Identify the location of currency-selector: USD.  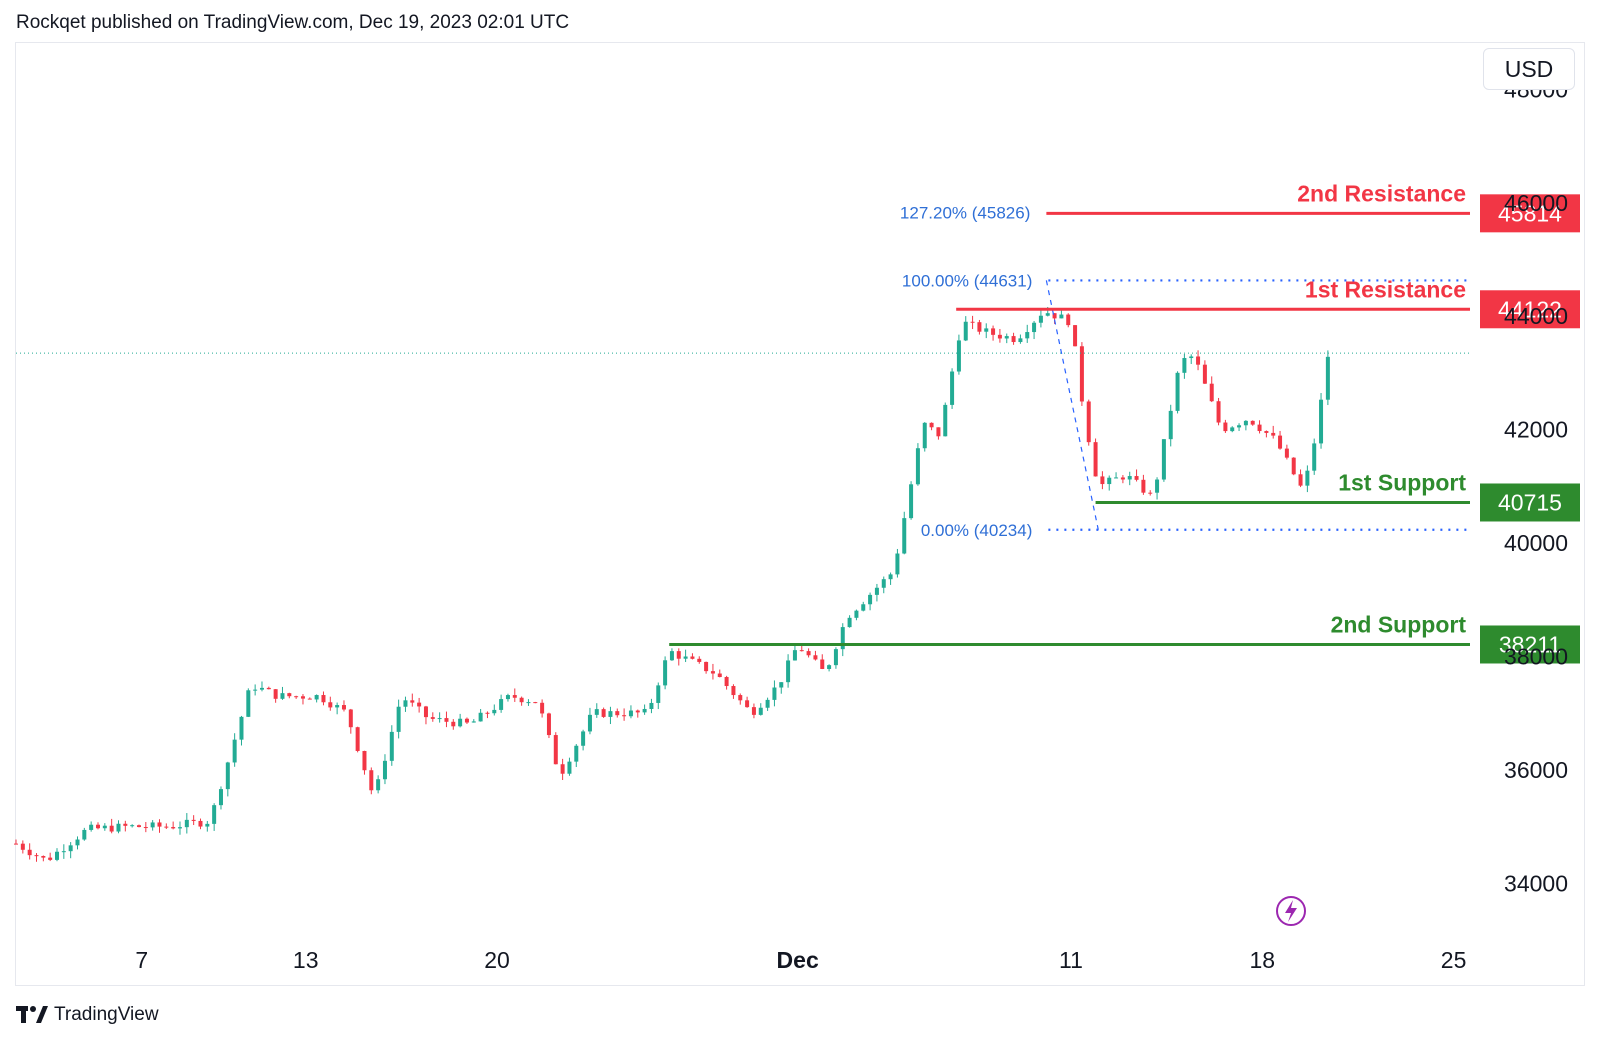
(1529, 69).